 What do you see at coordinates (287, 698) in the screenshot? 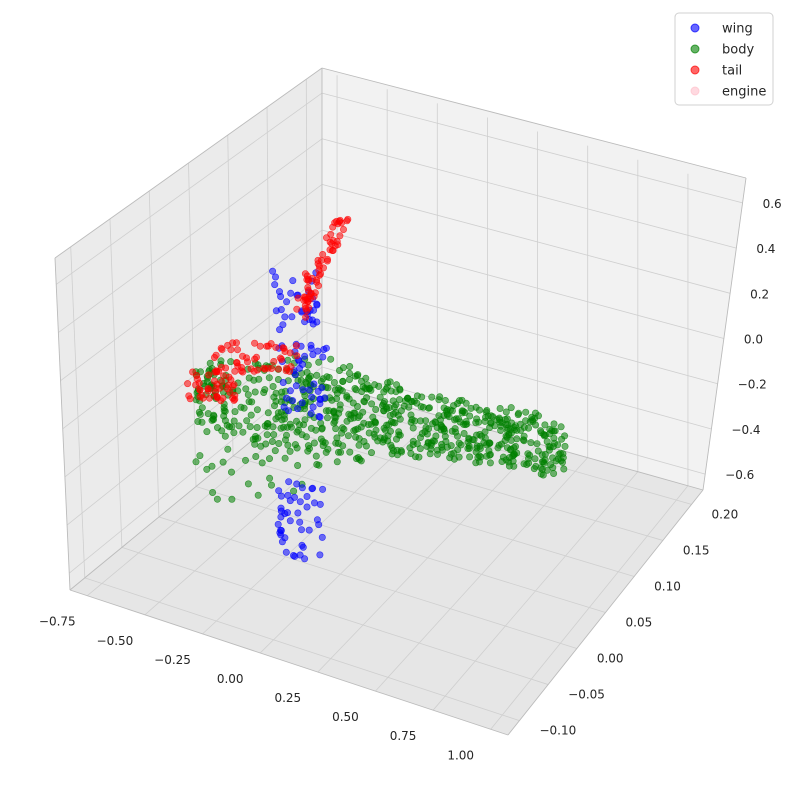
I see `x-tick-label: 0.25` at bounding box center [287, 698].